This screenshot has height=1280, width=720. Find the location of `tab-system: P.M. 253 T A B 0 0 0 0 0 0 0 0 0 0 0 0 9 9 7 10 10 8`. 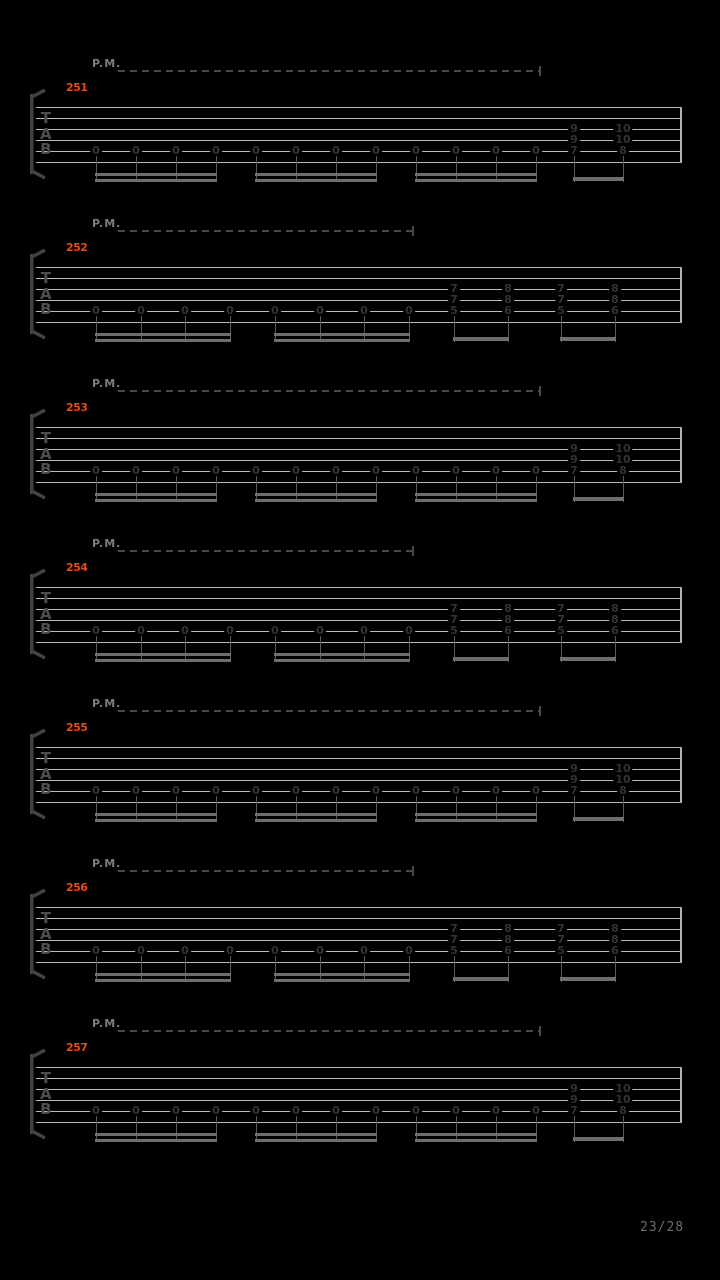

tab-system: P.M. 253 T A B 0 0 0 0 0 0 0 0 0 0 0 0 9 9 7 10 10 8 is located at coordinates (360, 443).